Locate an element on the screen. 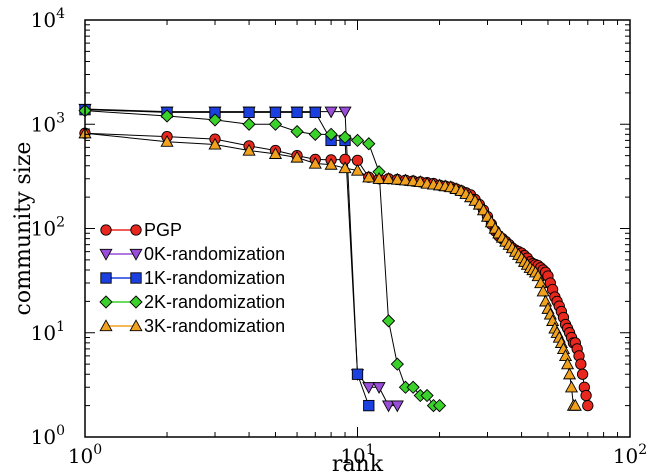 This screenshot has height=475, width=670. x-axis-label: rank is located at coordinates (358, 463).